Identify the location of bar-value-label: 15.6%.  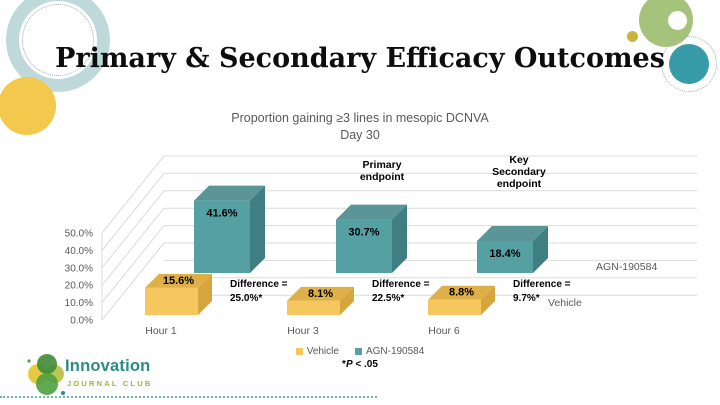
(178, 281).